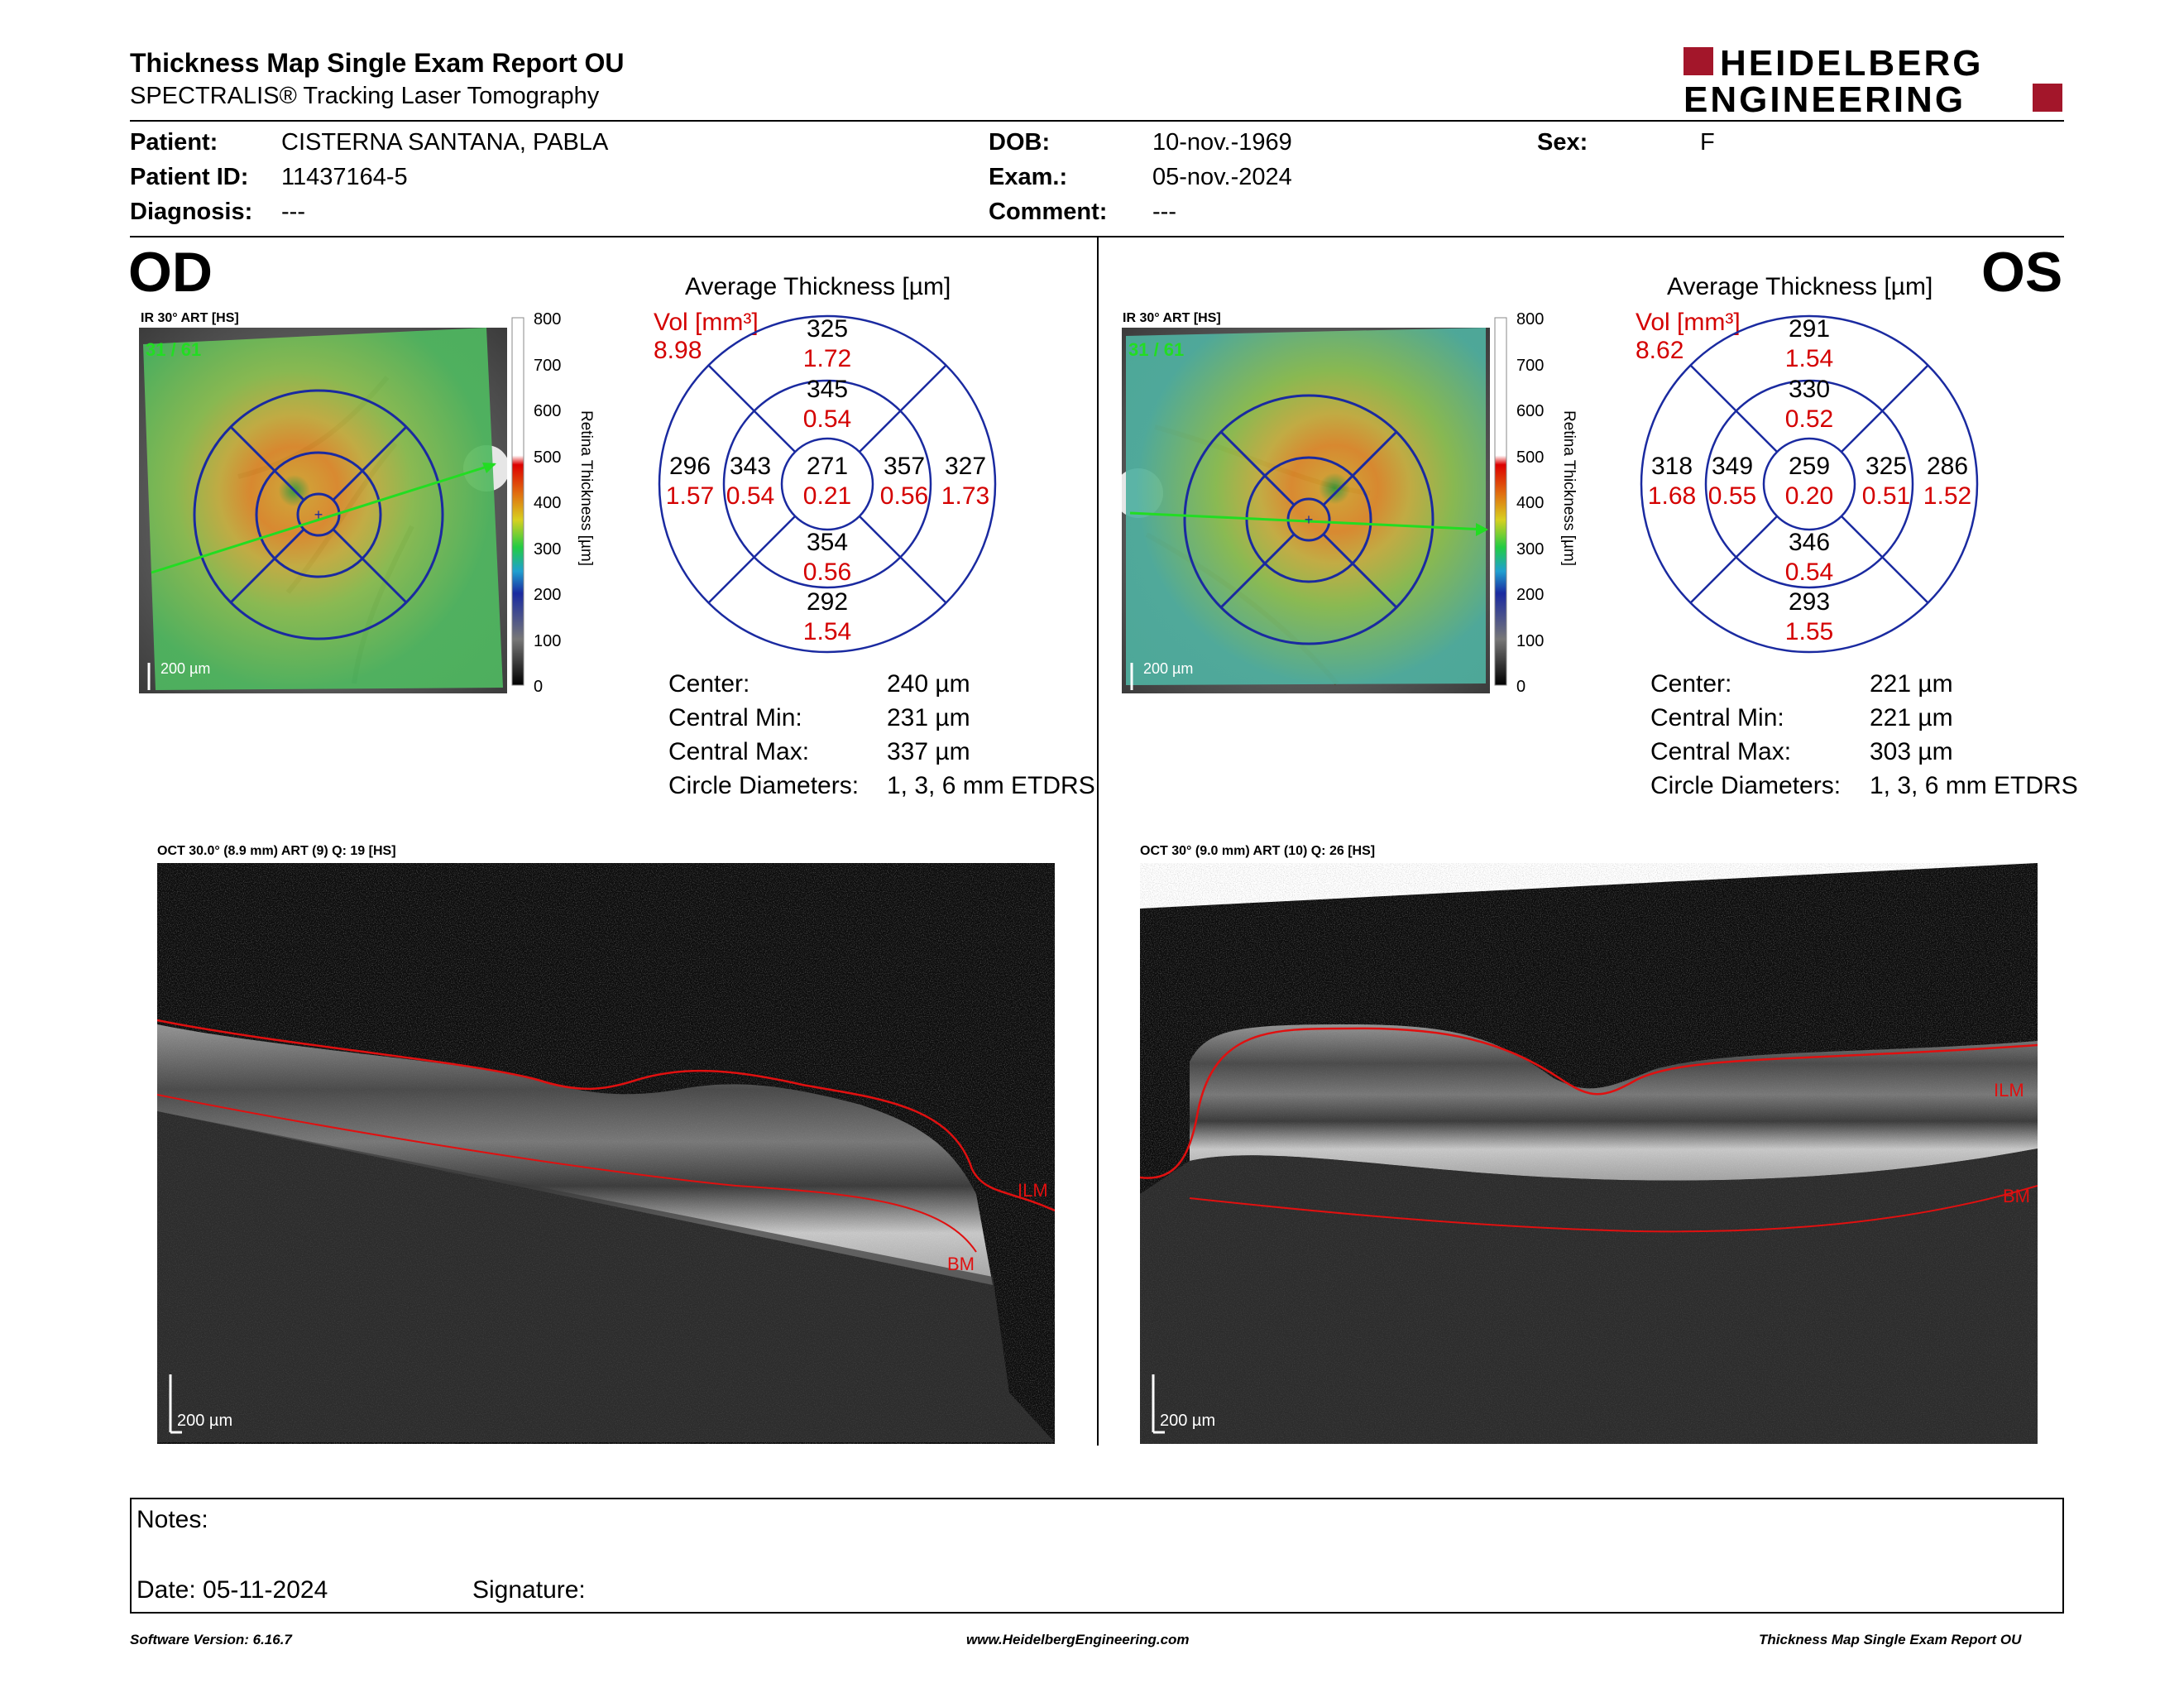  What do you see at coordinates (961, 1264) in the screenshot?
I see `od-bm-label: BM` at bounding box center [961, 1264].